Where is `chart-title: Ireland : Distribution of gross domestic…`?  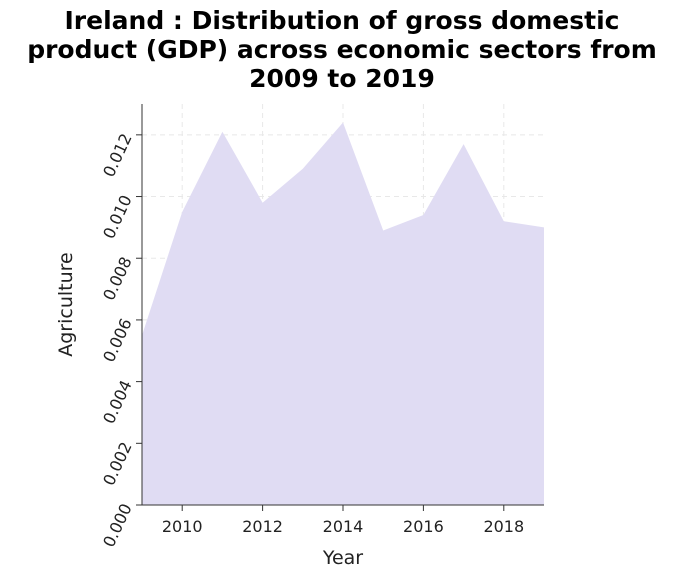
chart-title: Ireland : Distribution of gross domestic… is located at coordinates (342, 49).